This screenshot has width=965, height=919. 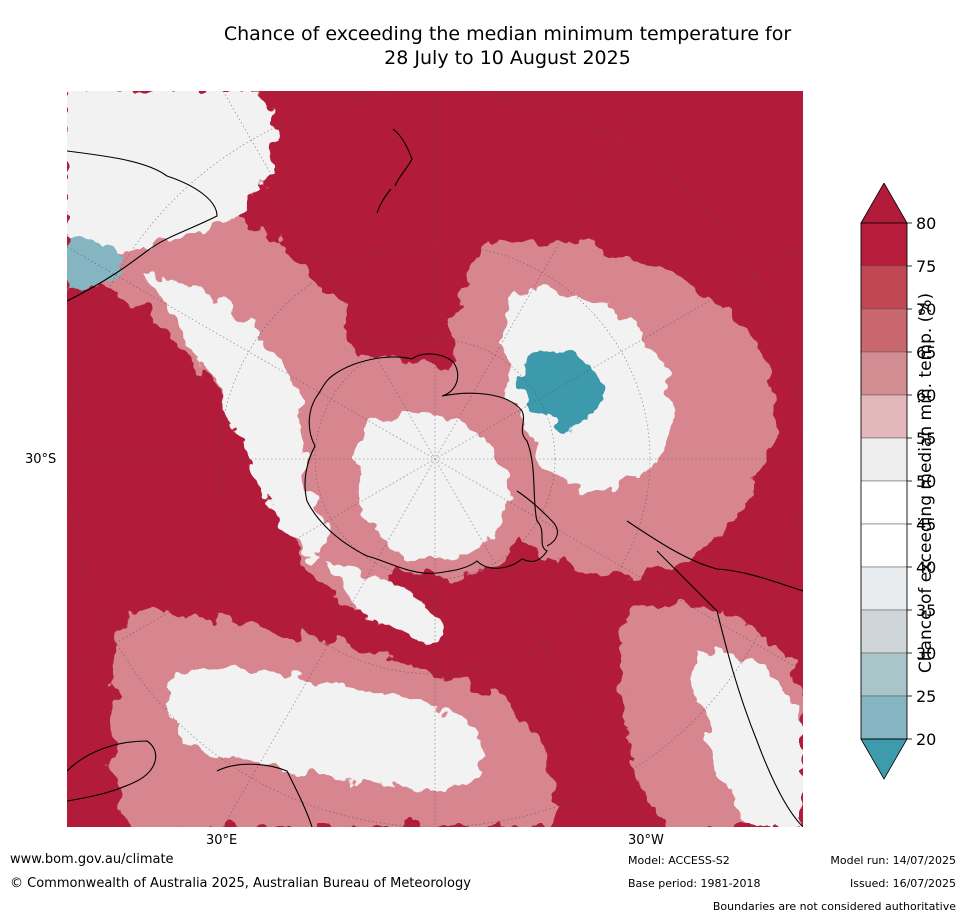 What do you see at coordinates (926, 610) in the screenshot?
I see `colorbar-tick-label: 35` at bounding box center [926, 610].